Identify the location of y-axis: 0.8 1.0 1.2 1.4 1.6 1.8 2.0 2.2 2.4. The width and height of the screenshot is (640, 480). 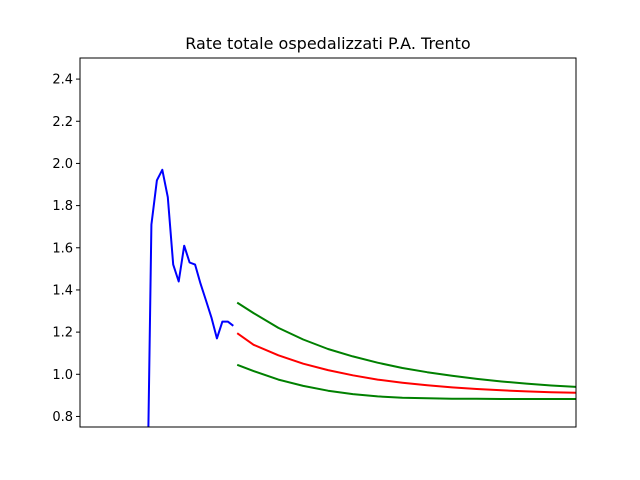
(66, 249).